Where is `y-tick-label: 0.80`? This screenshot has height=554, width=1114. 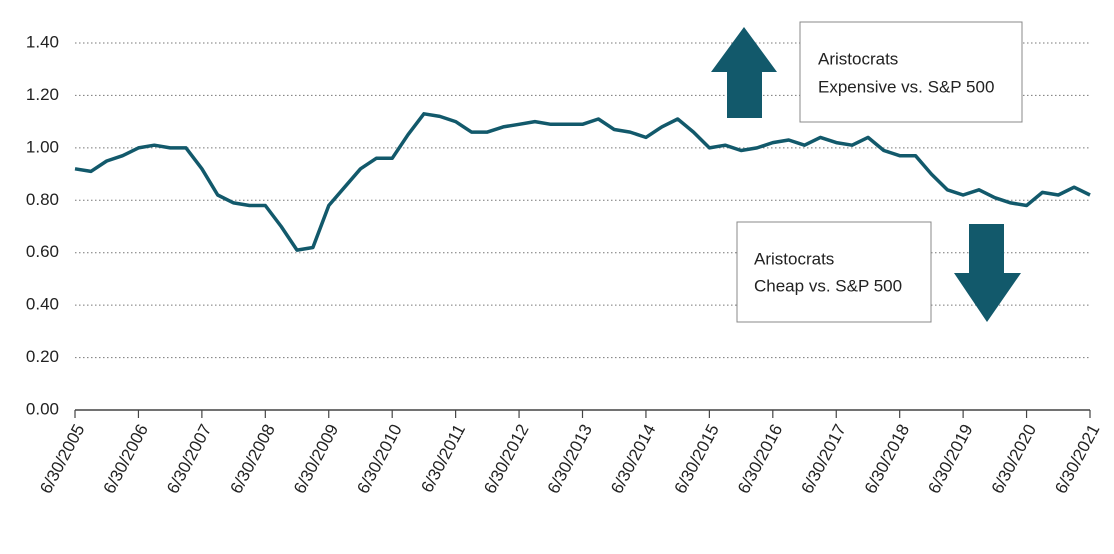
y-tick-label: 0.80 is located at coordinates (42, 199).